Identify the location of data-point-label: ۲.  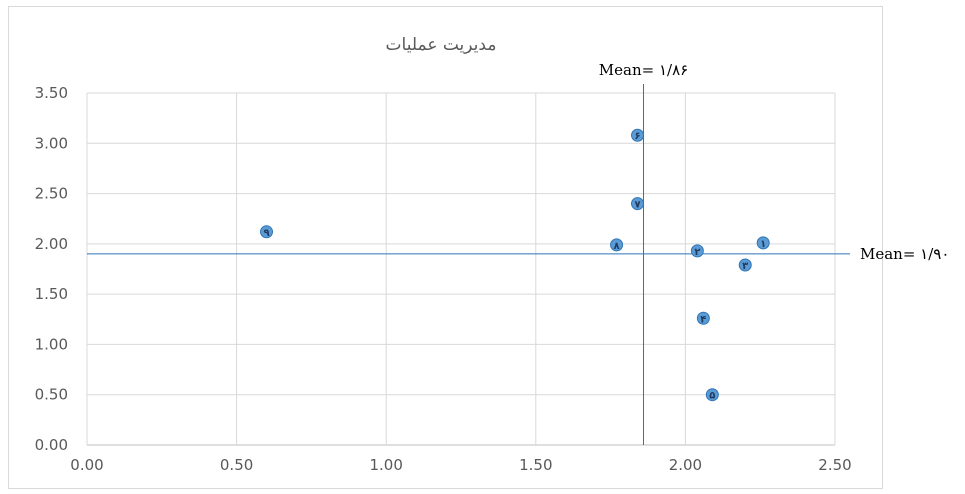
(697, 252).